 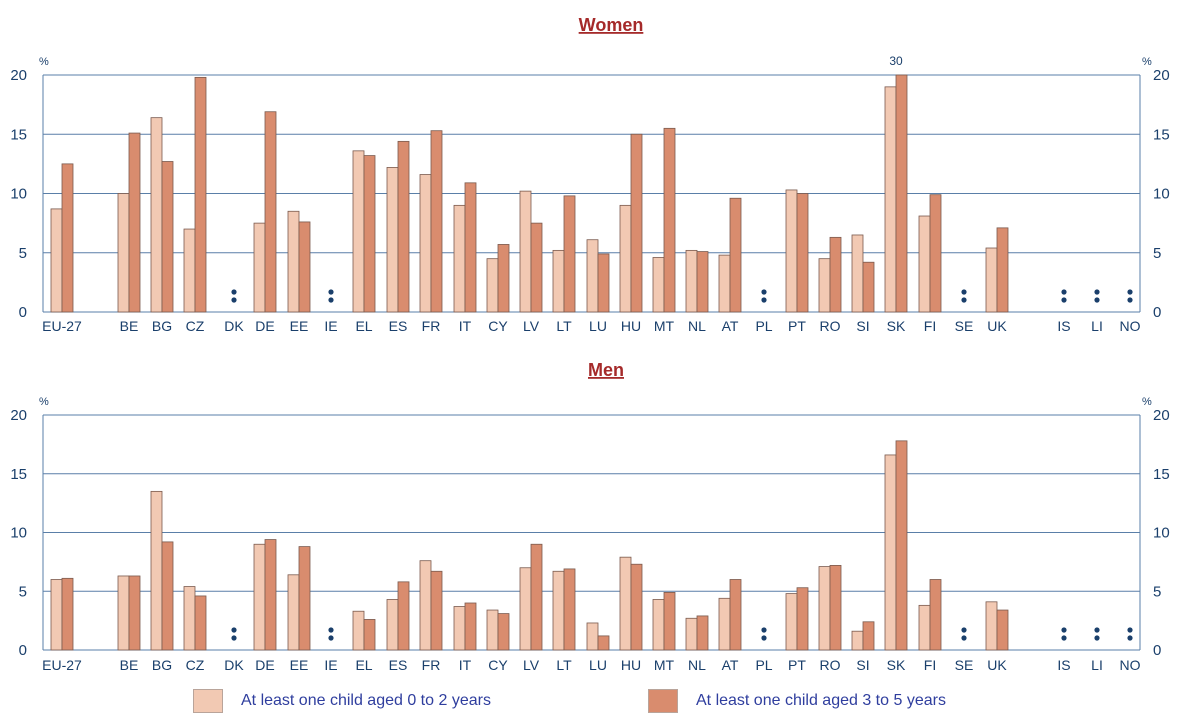 I want to click on x-tick-label: EE, so click(x=299, y=326).